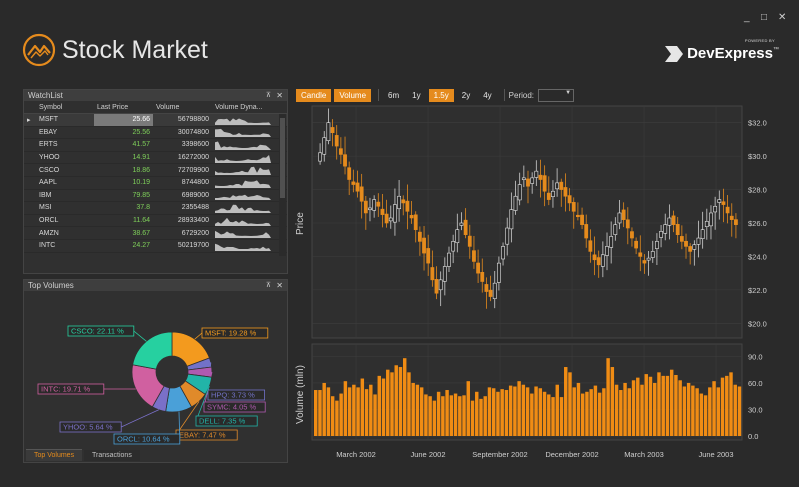  I want to click on watchlist-scrollbar, so click(282, 185).